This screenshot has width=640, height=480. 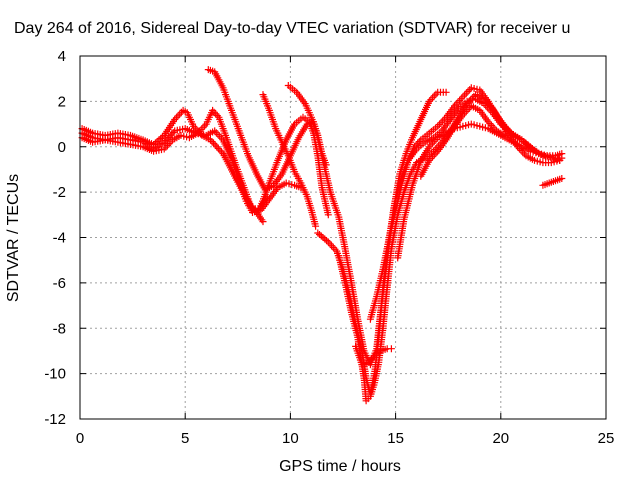 I want to click on x-tick-label: 5, so click(x=185, y=438).